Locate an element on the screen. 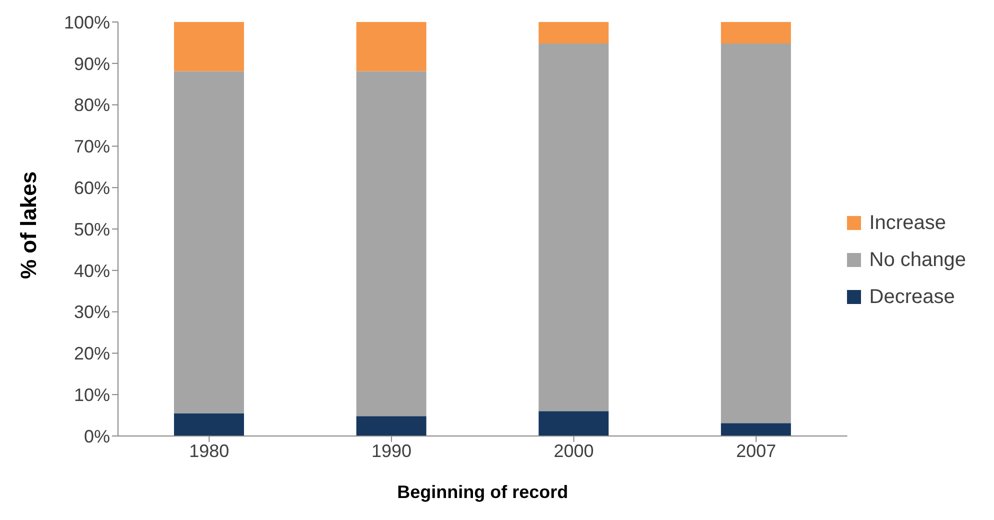  legend-label: Decrease is located at coordinates (912, 297).